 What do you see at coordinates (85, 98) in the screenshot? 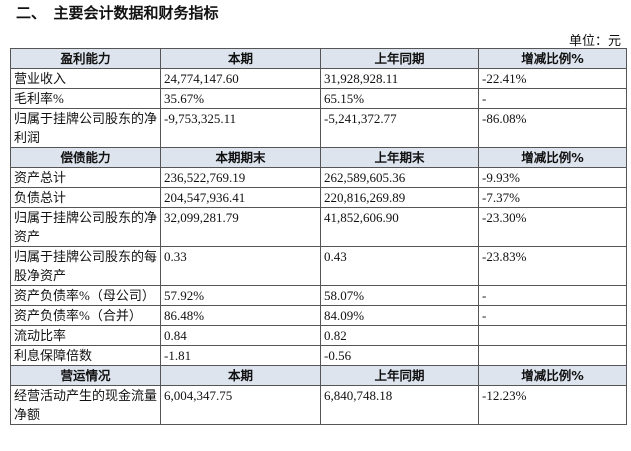
I see `cell: 毛利率%` at bounding box center [85, 98].